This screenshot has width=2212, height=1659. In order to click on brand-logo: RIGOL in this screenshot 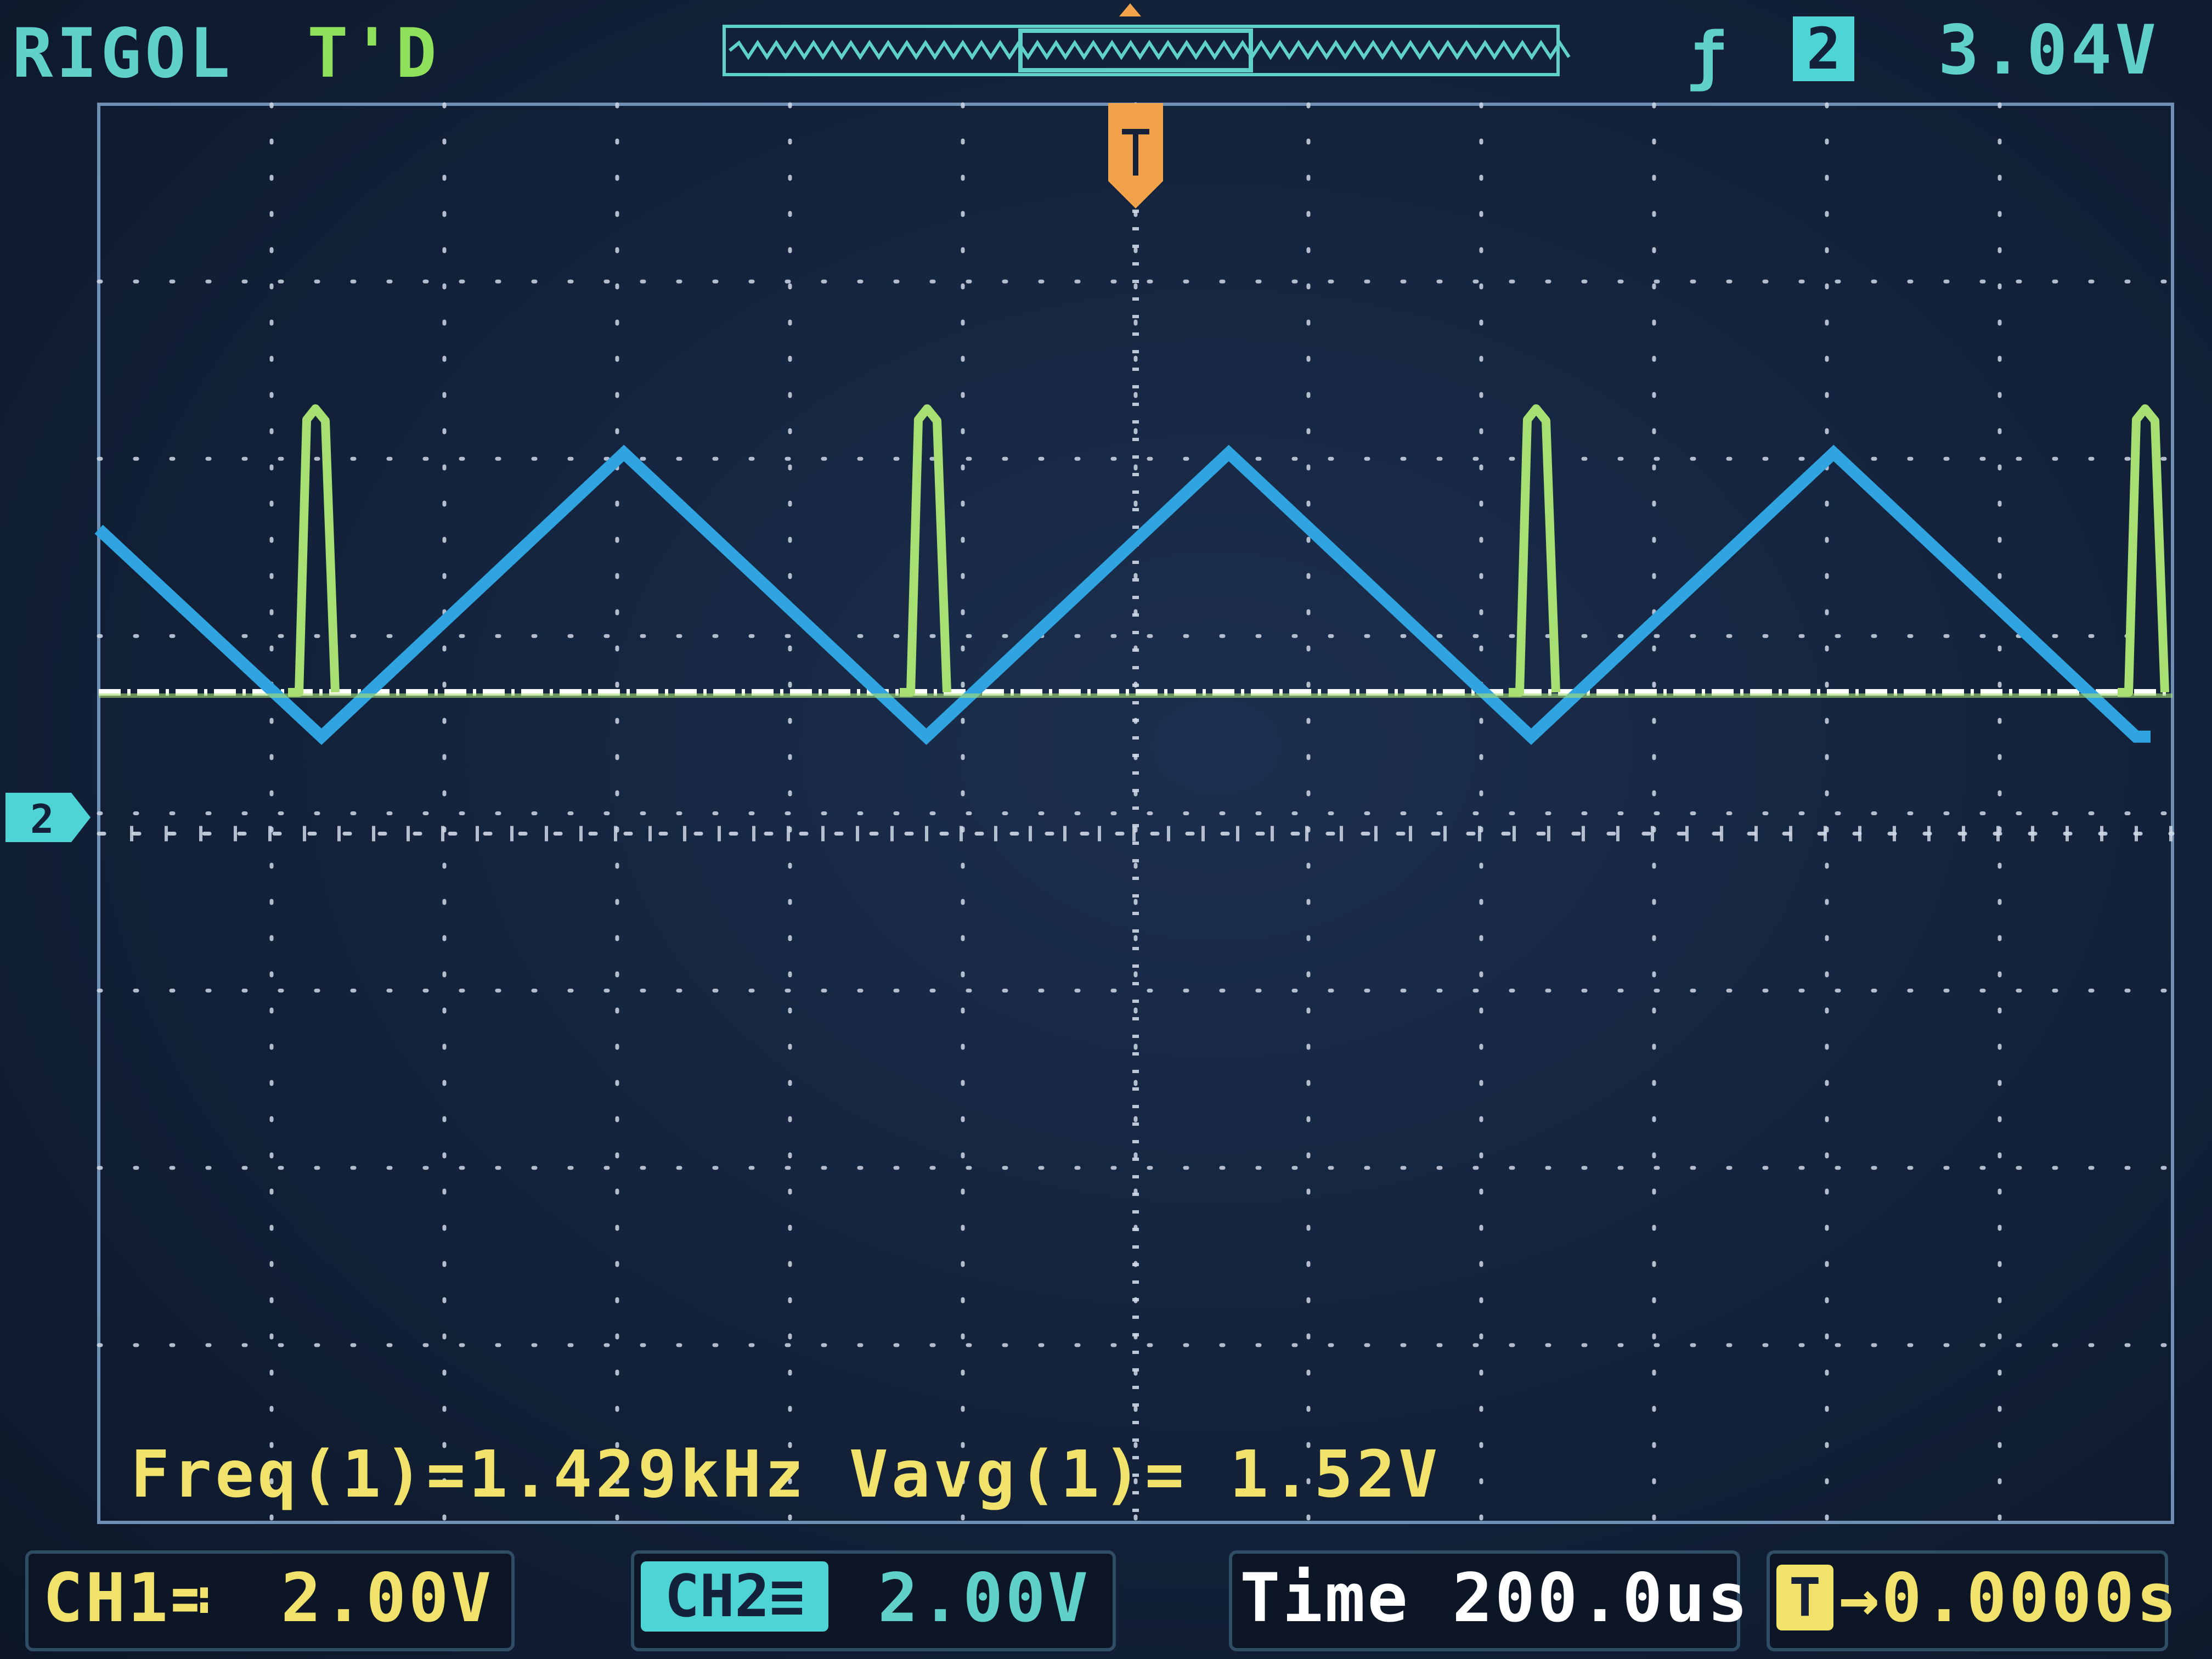, I will do `click(123, 53)`.